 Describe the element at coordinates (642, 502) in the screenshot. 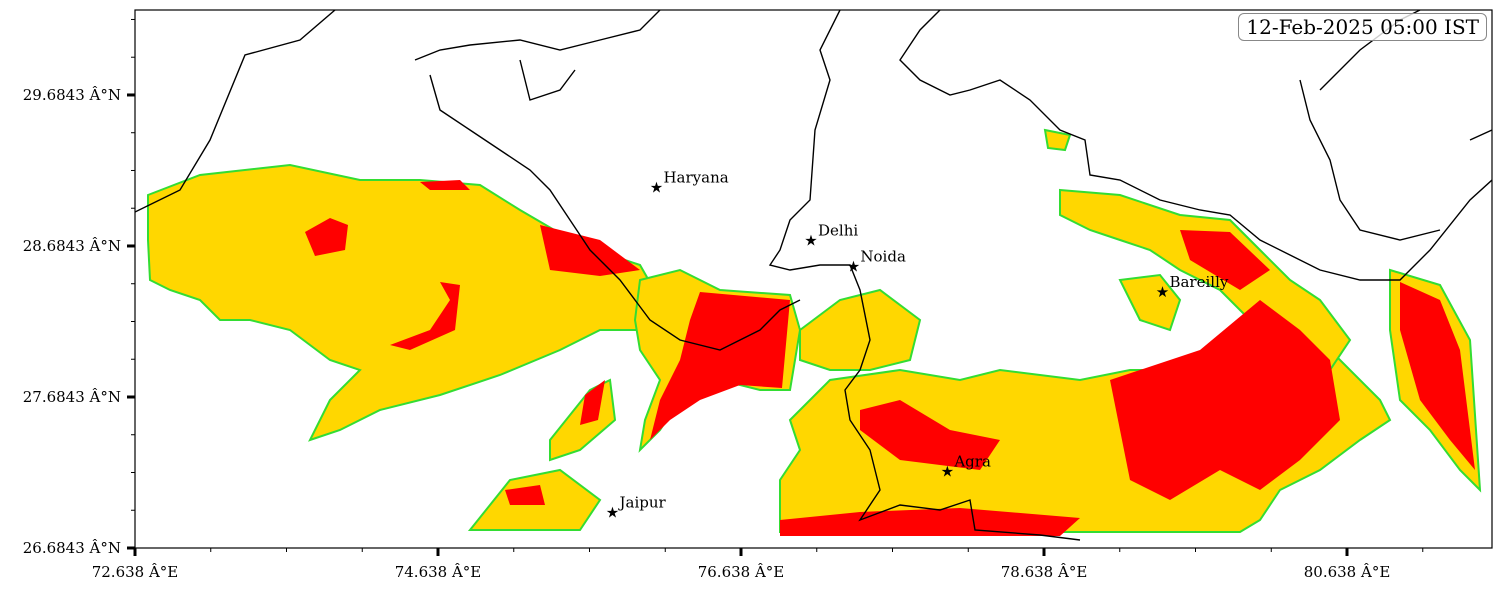

I see `city-label: Jaipur` at that location.